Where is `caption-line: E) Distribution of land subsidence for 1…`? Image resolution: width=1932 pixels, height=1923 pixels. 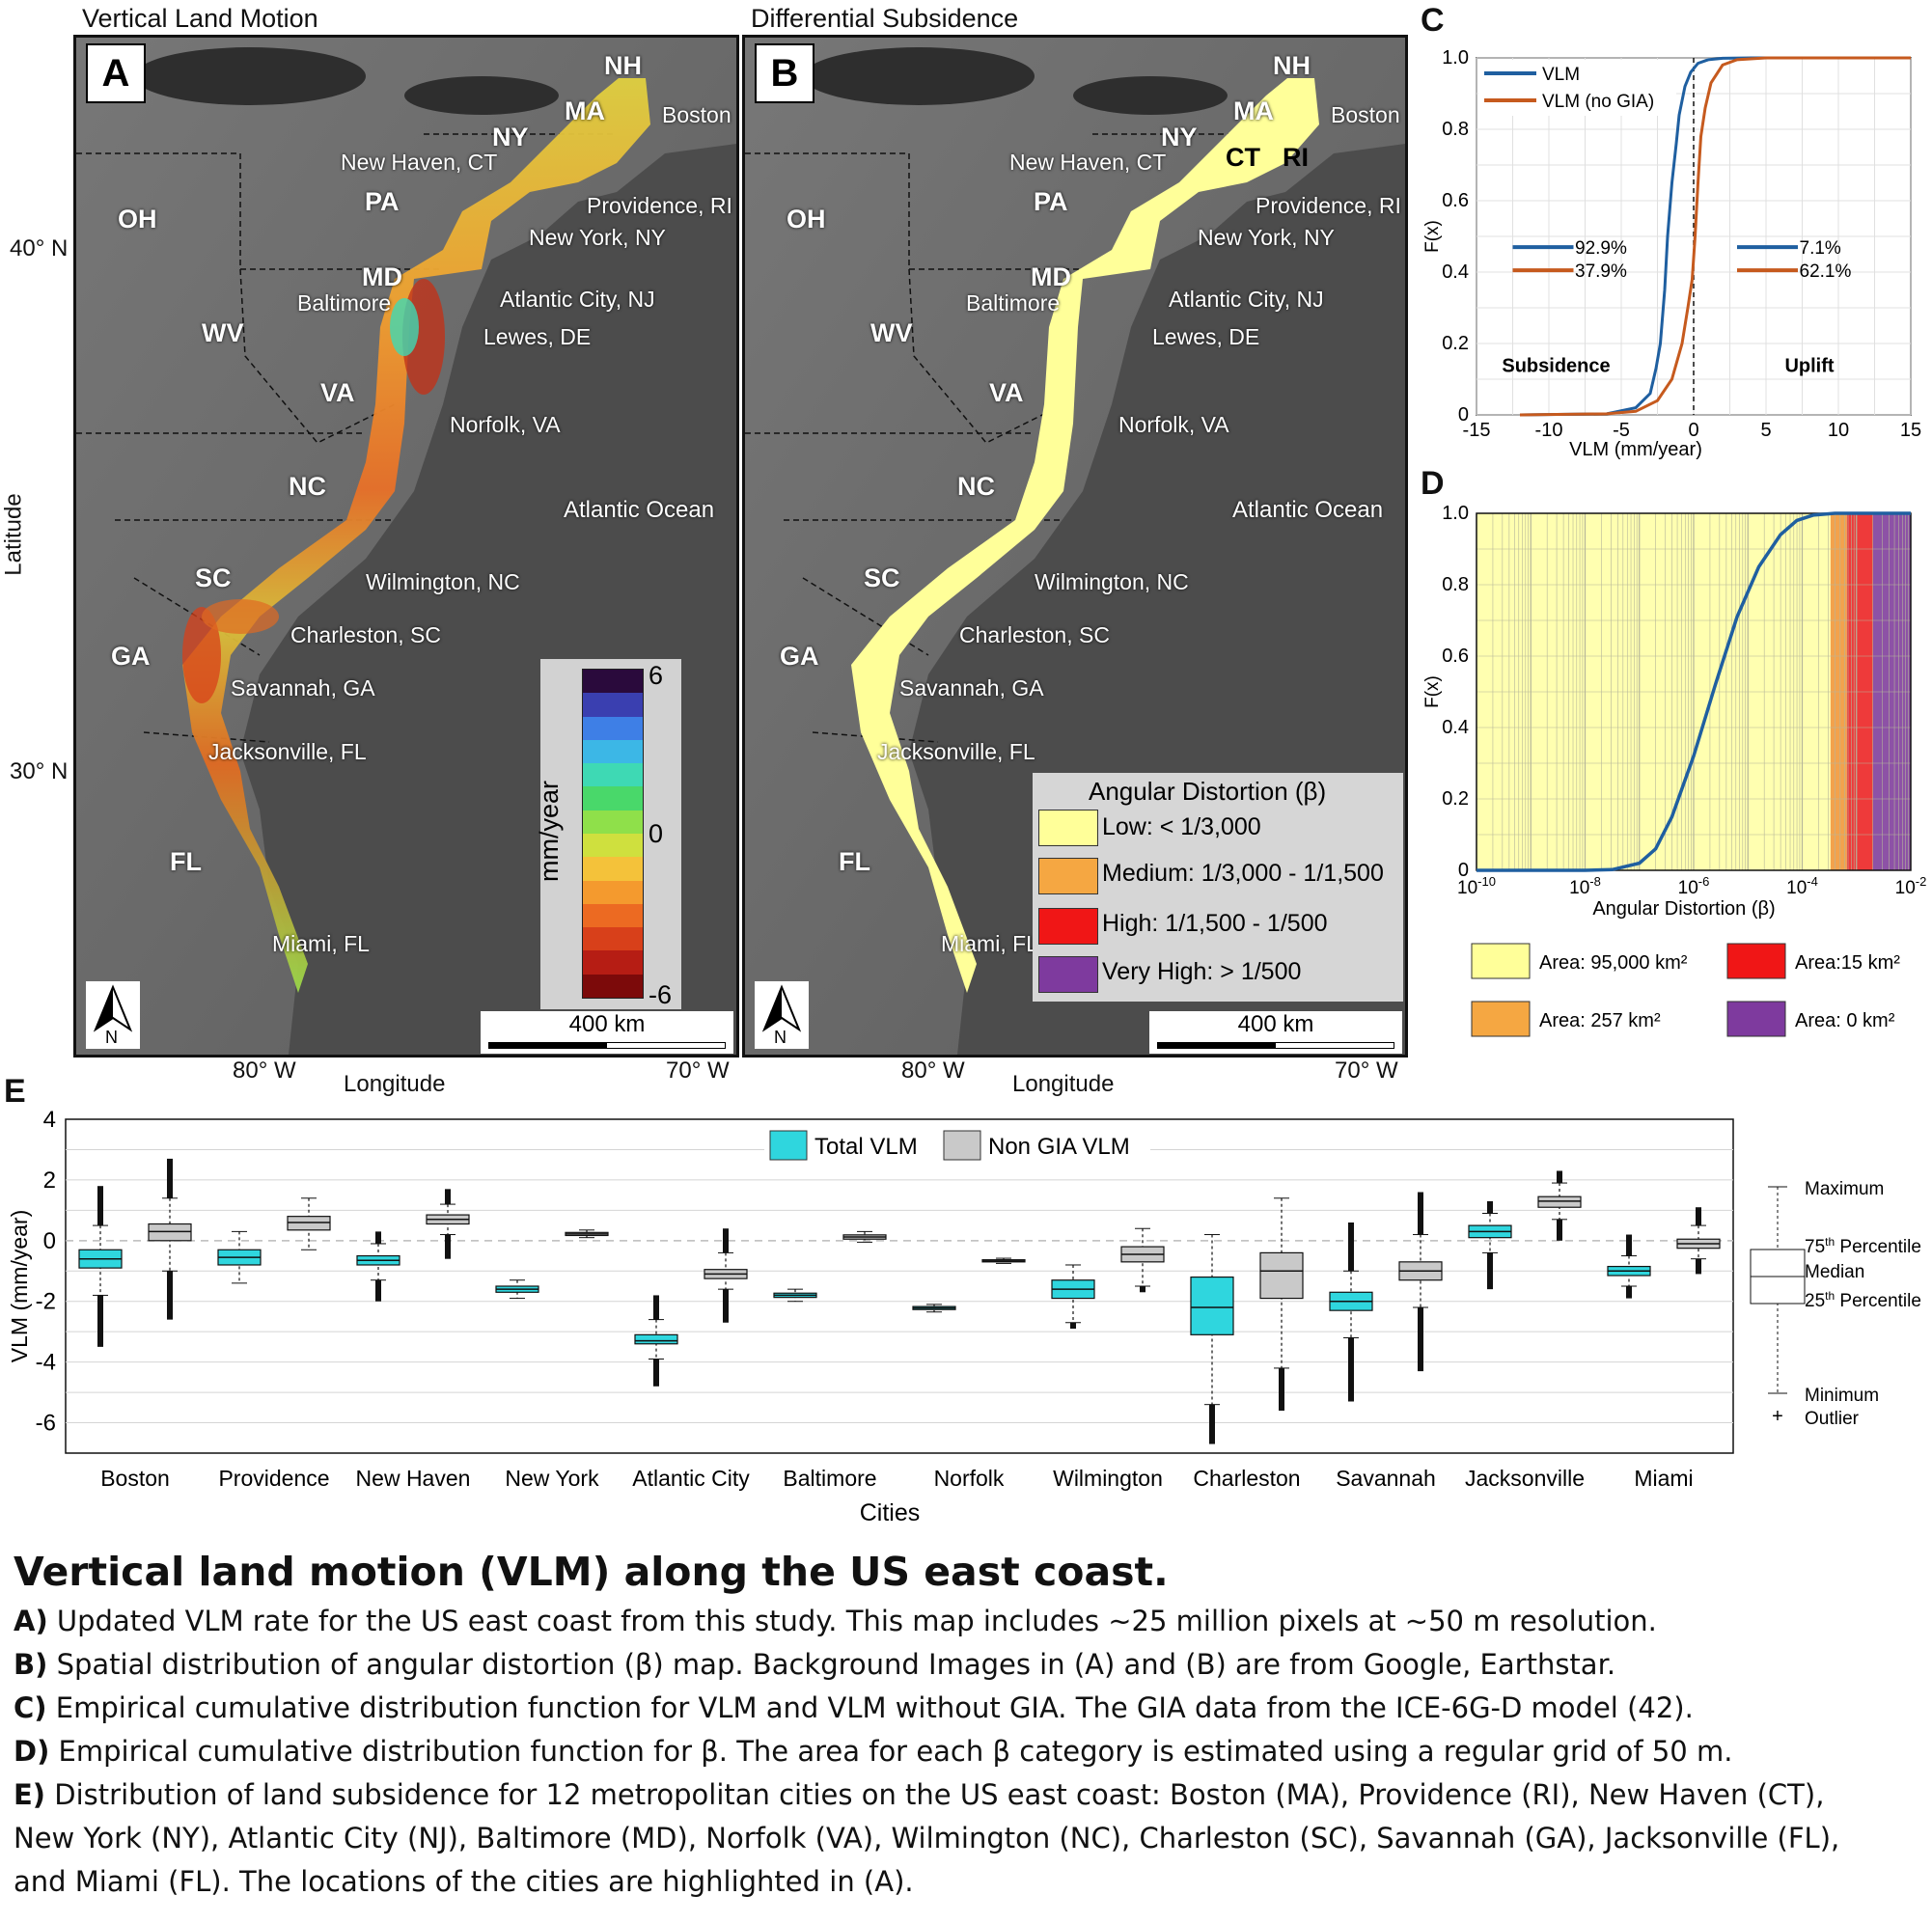 caption-line: E) Distribution of land subsidence for 1… is located at coordinates (919, 1794).